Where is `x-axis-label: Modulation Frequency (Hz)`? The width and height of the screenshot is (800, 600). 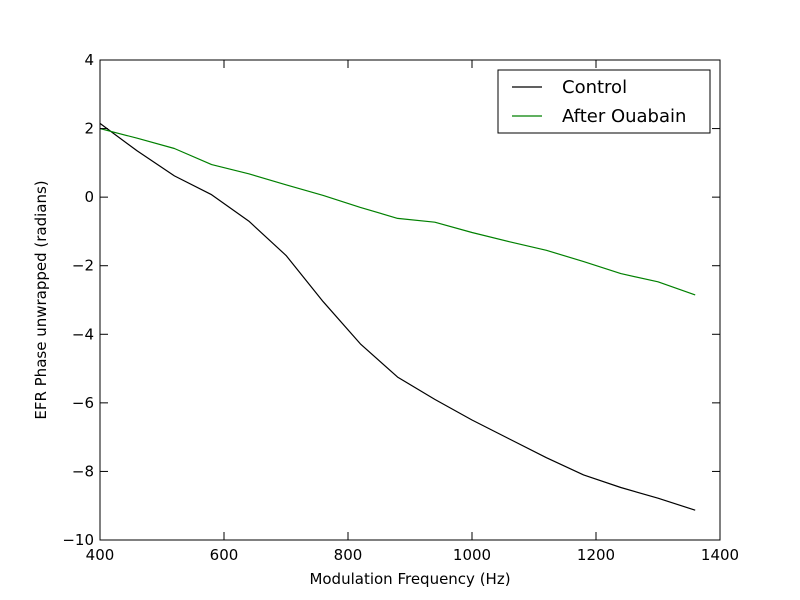
x-axis-label: Modulation Frequency (Hz) is located at coordinates (409, 579).